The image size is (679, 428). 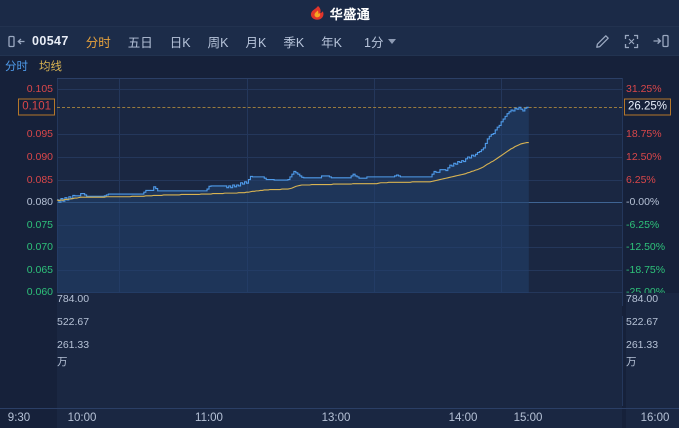 What do you see at coordinates (292, 172) in the screenshot?
I see `average-line` at bounding box center [292, 172].